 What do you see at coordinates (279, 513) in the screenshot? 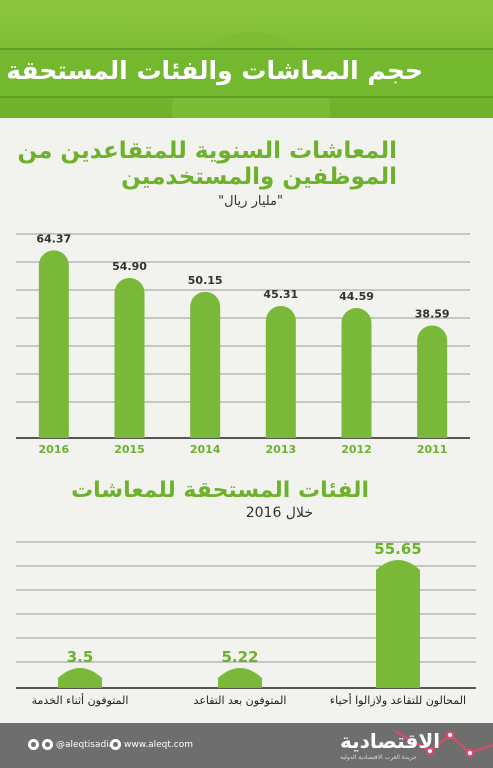
I see `chart2-subtitle: خلال 2016` at bounding box center [279, 513].